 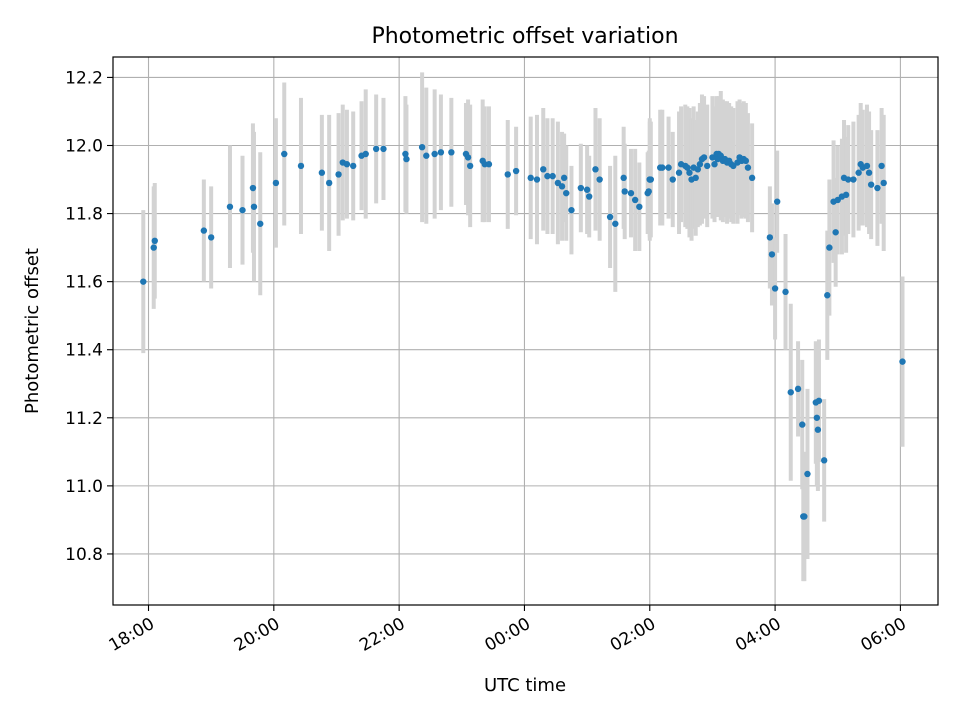 What do you see at coordinates (84, 78) in the screenshot?
I see `y-tick-label: 12.2` at bounding box center [84, 78].